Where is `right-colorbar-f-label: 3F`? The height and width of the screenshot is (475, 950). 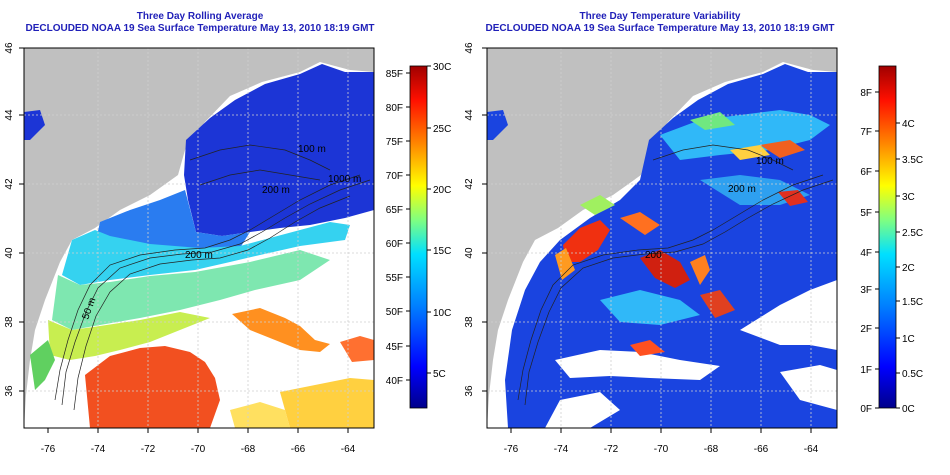
right-colorbar-f-label: 3F is located at coordinates (866, 290).